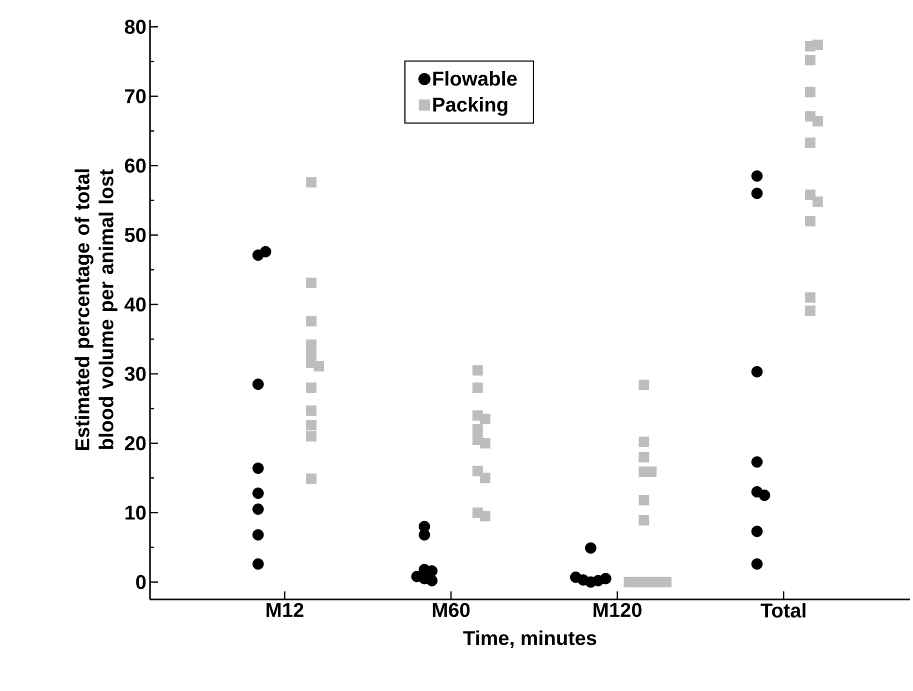 The width and height of the screenshot is (913, 691). Describe the element at coordinates (135, 304) in the screenshot. I see `y-tick-label: 40` at that location.